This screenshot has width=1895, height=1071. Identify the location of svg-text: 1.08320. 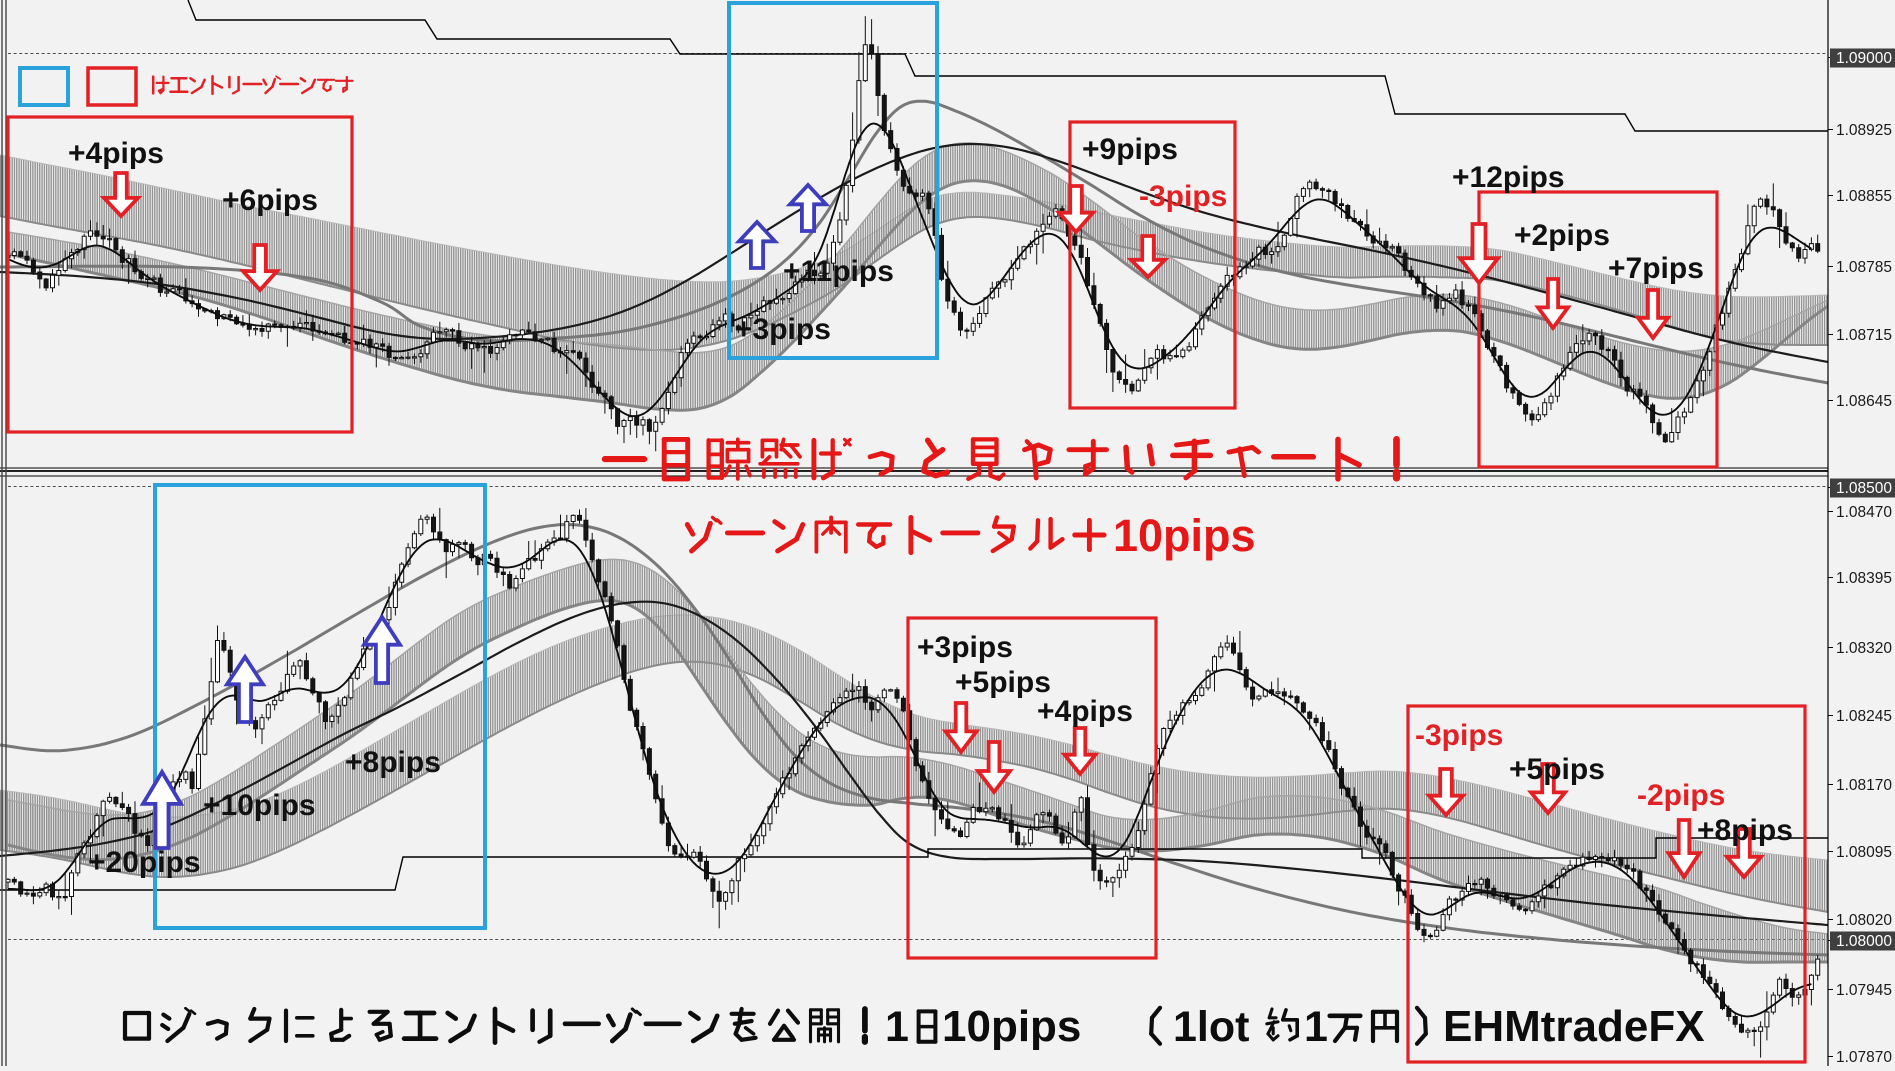
(1864, 648).